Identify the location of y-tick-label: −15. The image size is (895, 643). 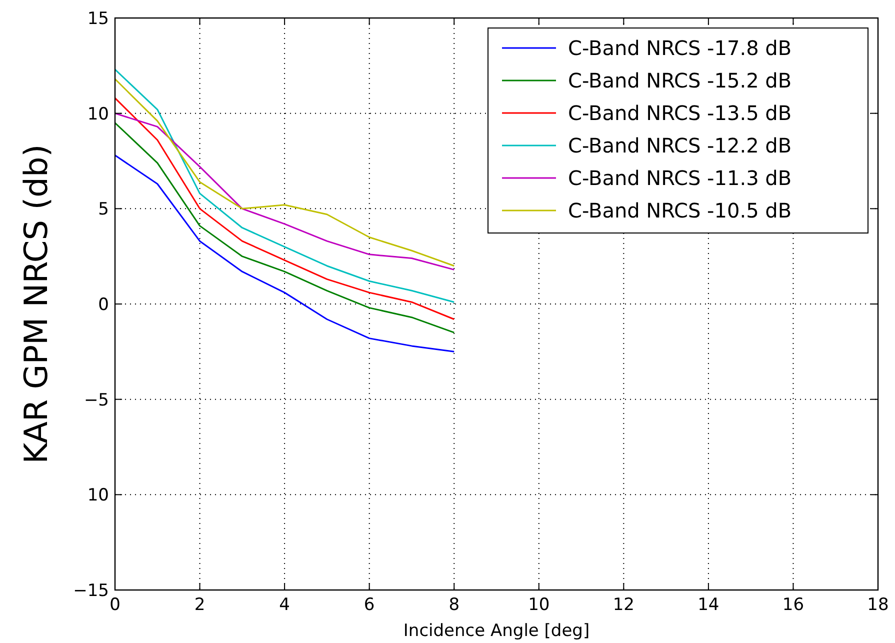
(91, 591).